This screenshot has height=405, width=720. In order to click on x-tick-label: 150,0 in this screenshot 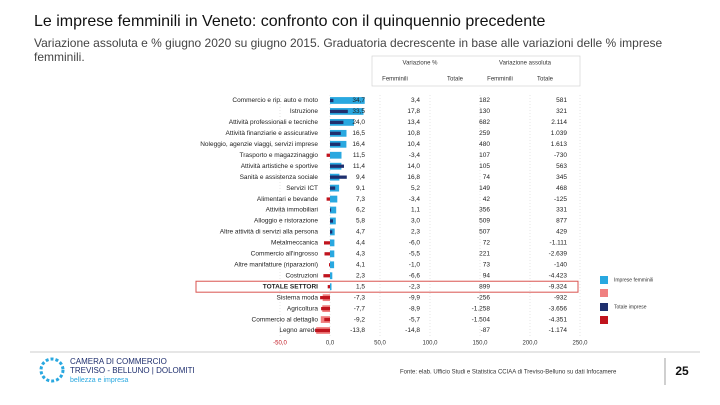, I will do `click(480, 344)`.